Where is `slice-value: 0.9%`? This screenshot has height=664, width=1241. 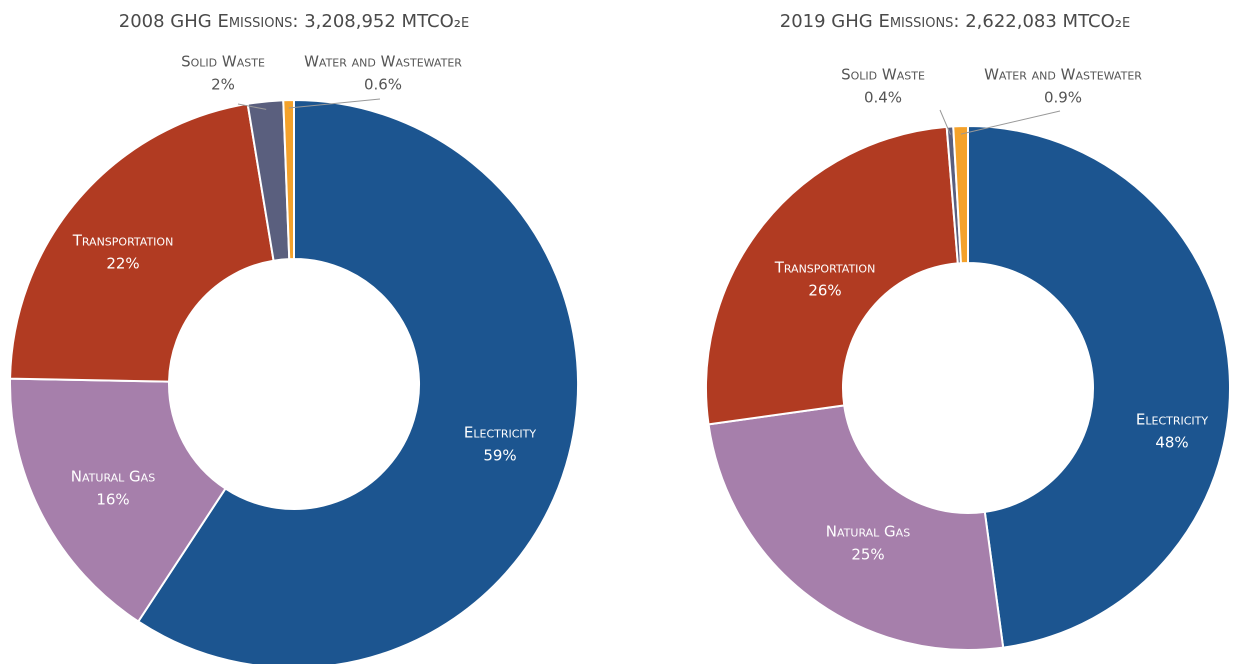 slice-value: 0.9% is located at coordinates (1063, 98).